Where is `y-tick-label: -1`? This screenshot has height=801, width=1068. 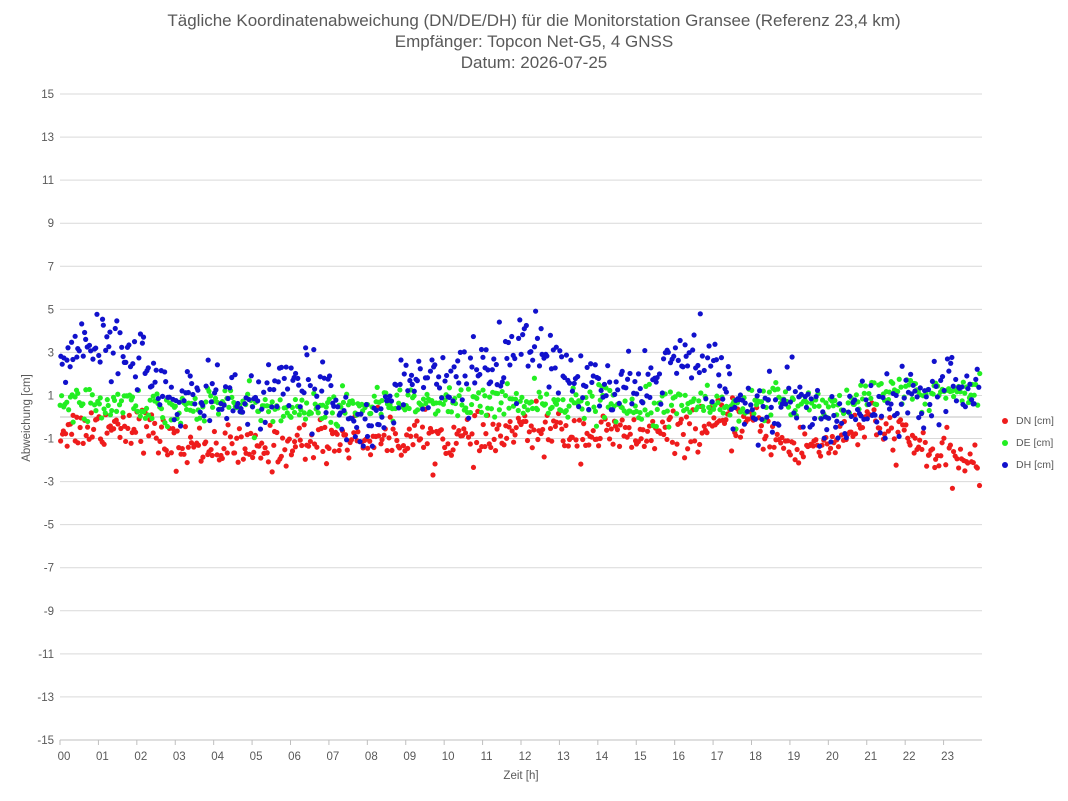 y-tick-label: -1 is located at coordinates (49, 440).